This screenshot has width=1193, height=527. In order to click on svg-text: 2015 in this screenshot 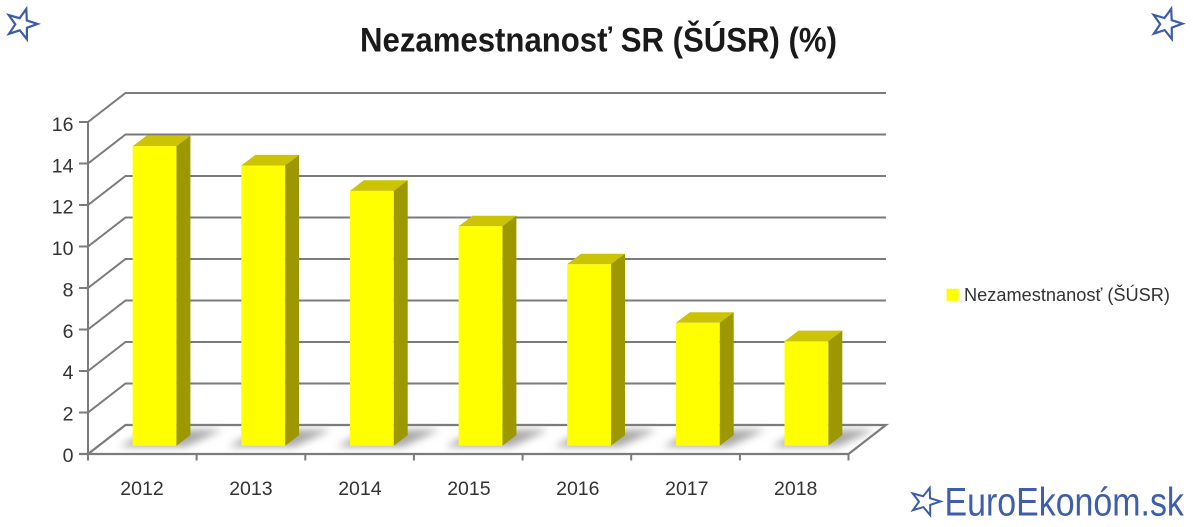, I will do `click(469, 489)`.